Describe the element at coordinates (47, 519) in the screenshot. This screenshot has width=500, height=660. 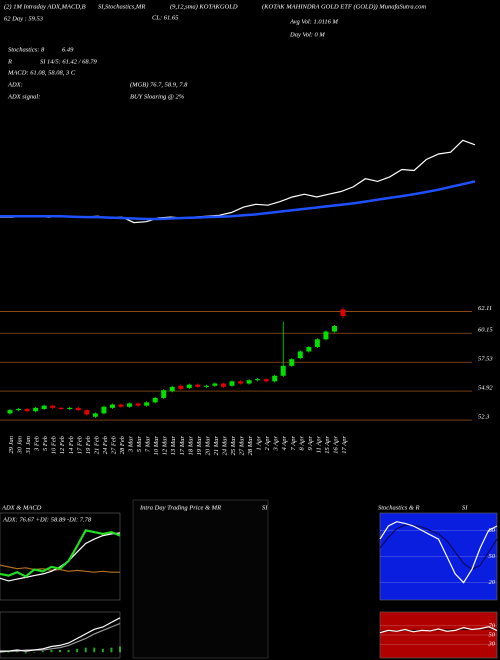
I see `annotation: ADX: 76.67 +DI: 58.89 -DI: 7.78` at that location.